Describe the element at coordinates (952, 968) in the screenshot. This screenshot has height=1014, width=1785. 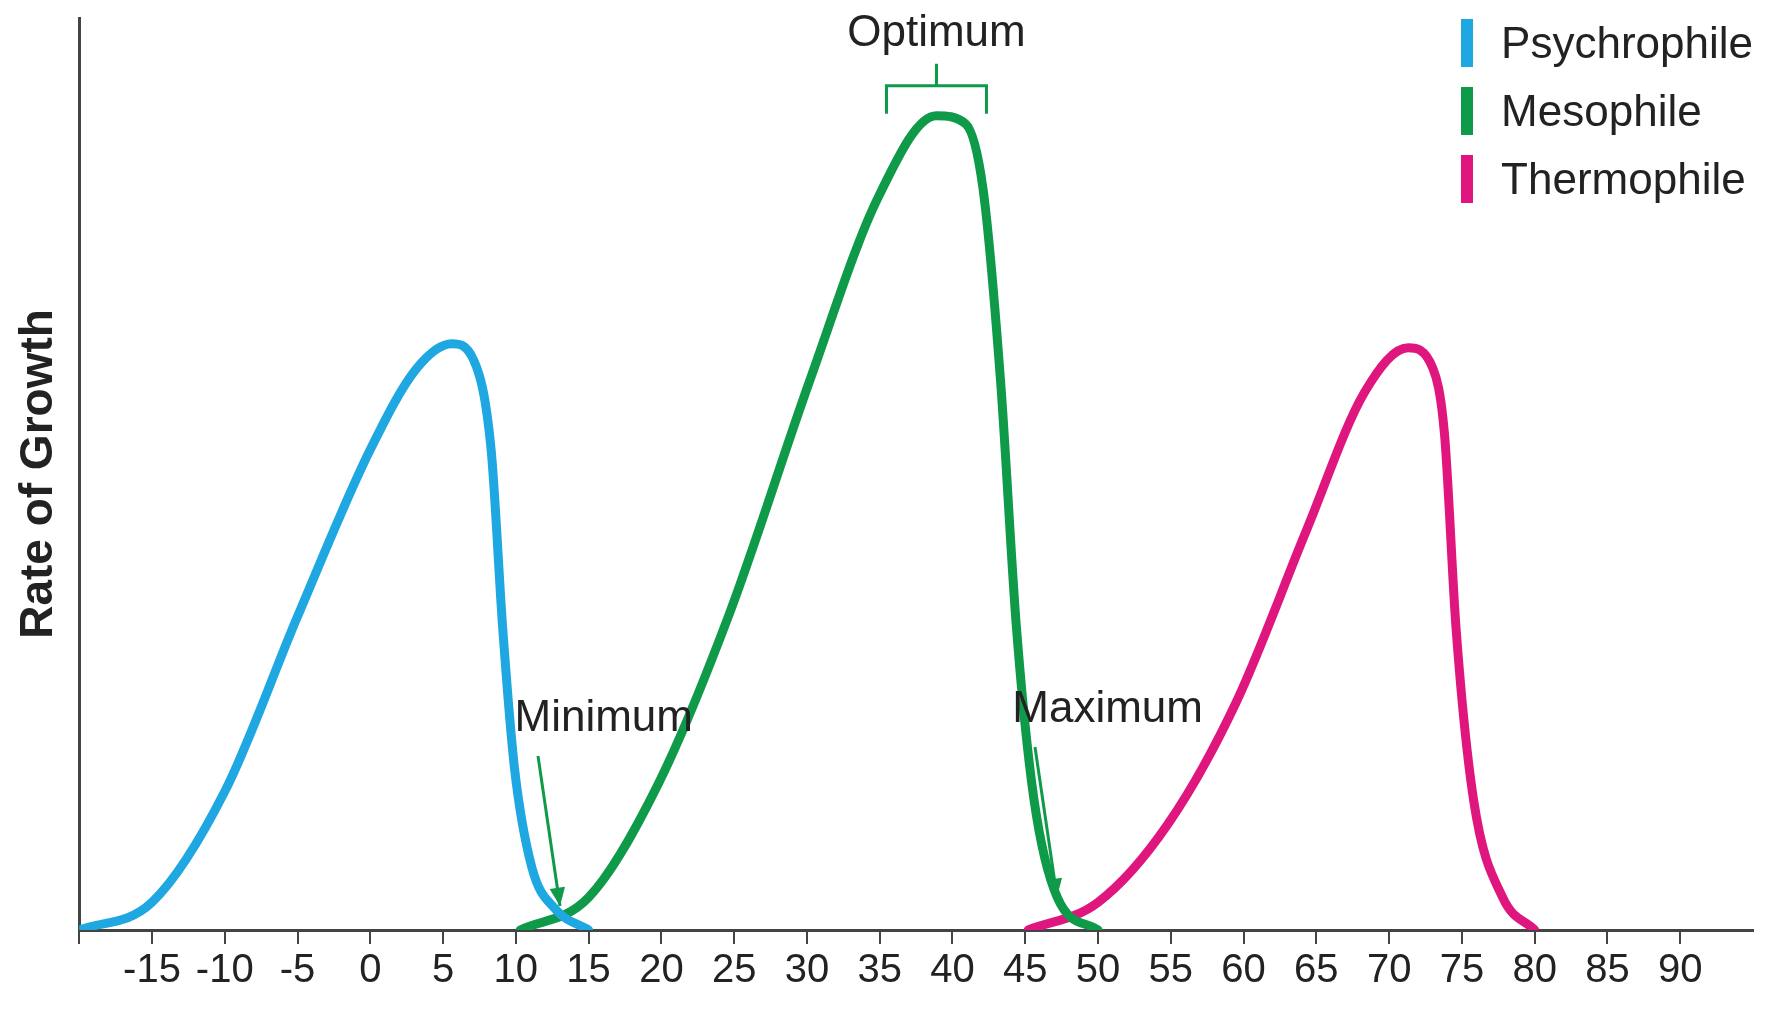
I see `x-tick-label: 40` at that location.